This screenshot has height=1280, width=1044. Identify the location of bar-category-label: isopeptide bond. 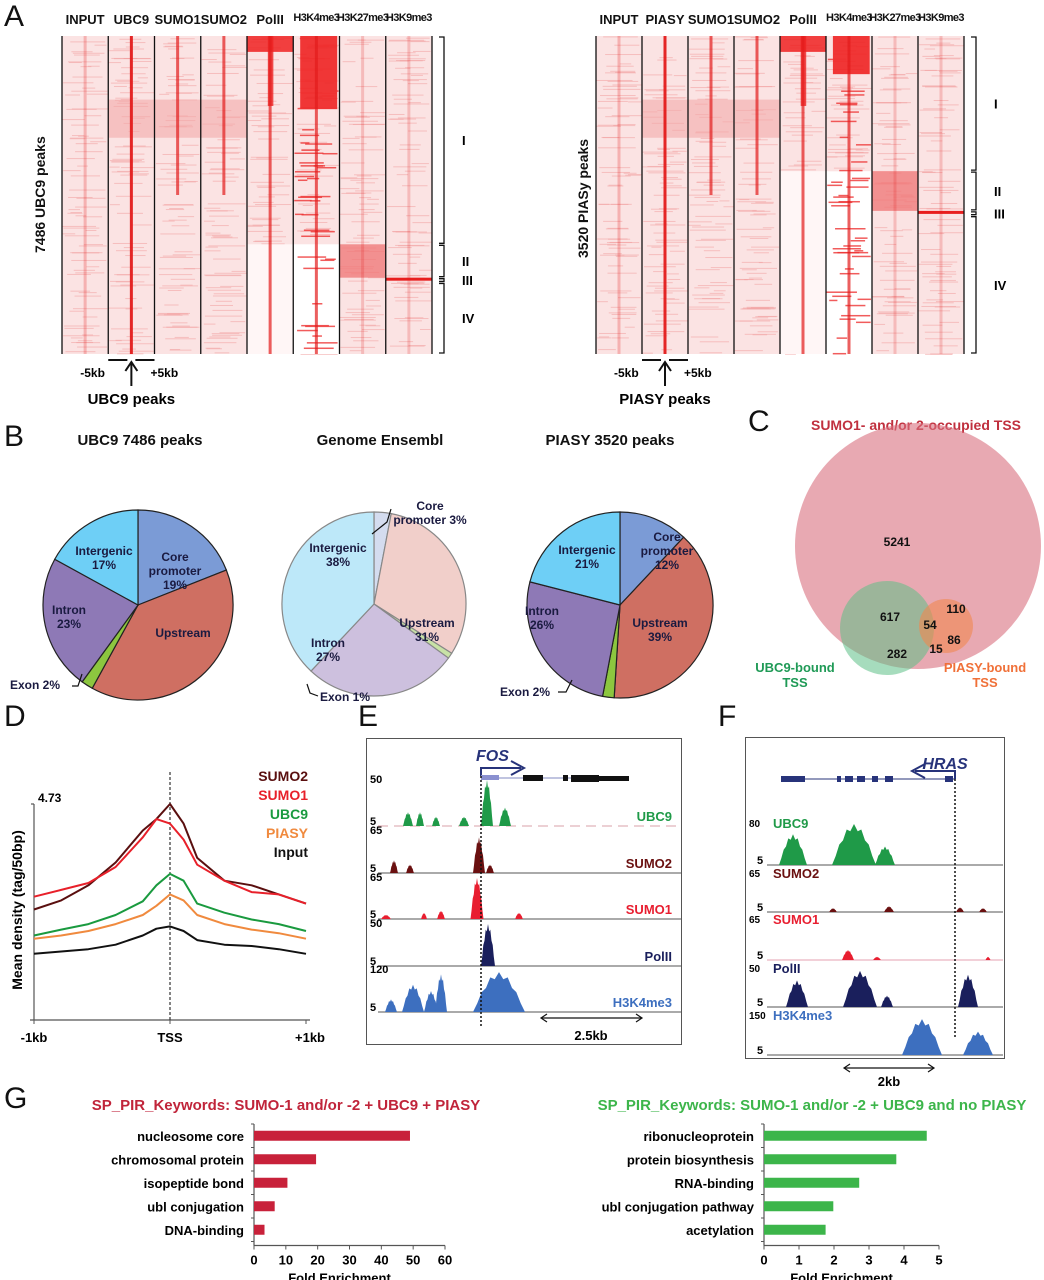
(194, 1183).